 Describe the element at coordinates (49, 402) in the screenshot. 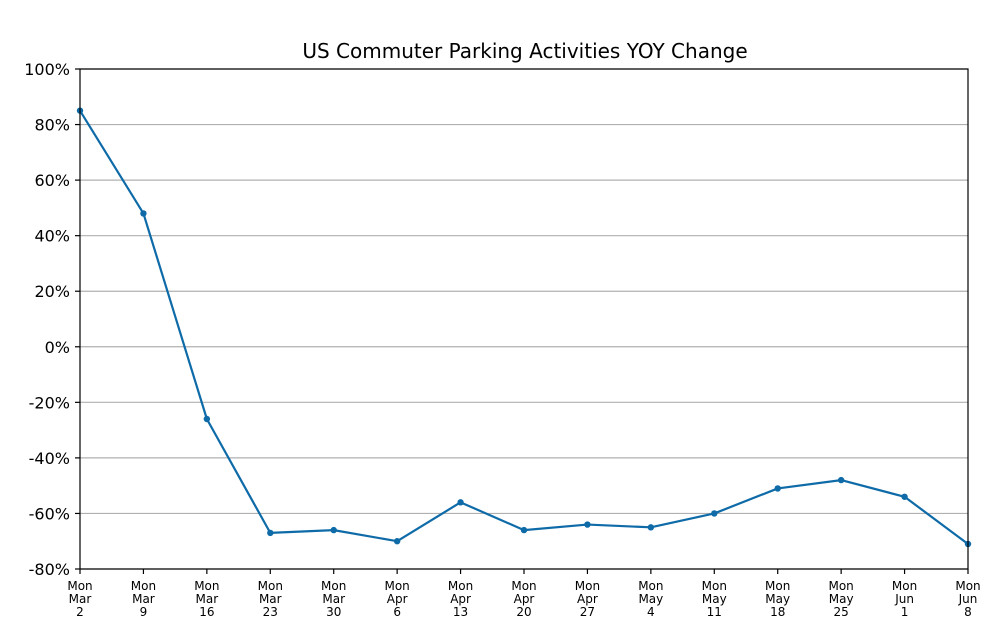

I see `y-tick-label: -20%` at that location.